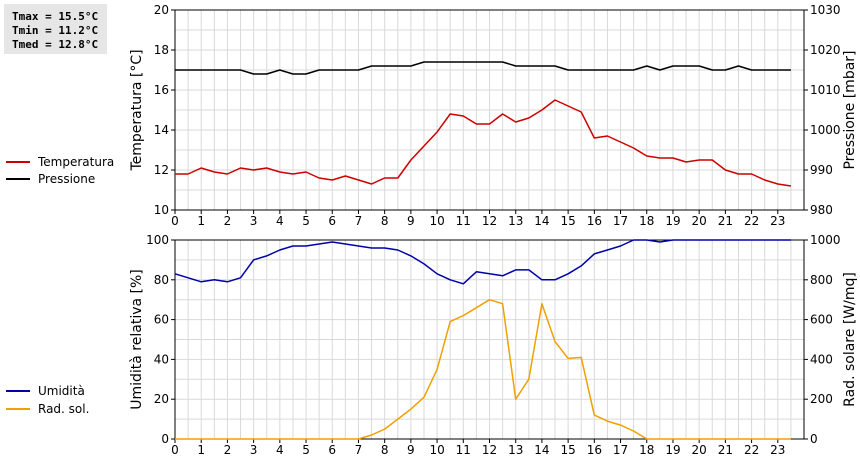 This screenshot has width=860, height=460. Describe the element at coordinates (751, 221) in the screenshot. I see `top-x-tick-label: 22` at that location.